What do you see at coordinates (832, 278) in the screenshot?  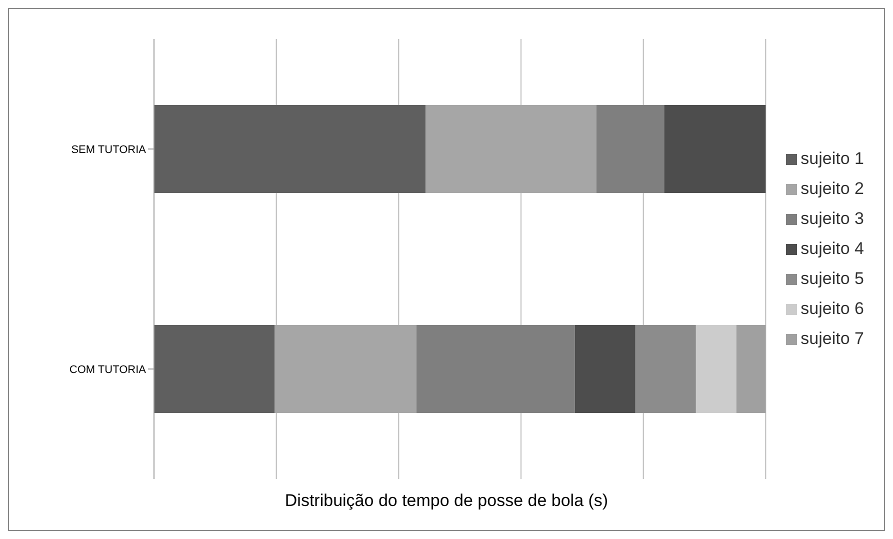 I see `legend-label: sujeito 5` at bounding box center [832, 278].